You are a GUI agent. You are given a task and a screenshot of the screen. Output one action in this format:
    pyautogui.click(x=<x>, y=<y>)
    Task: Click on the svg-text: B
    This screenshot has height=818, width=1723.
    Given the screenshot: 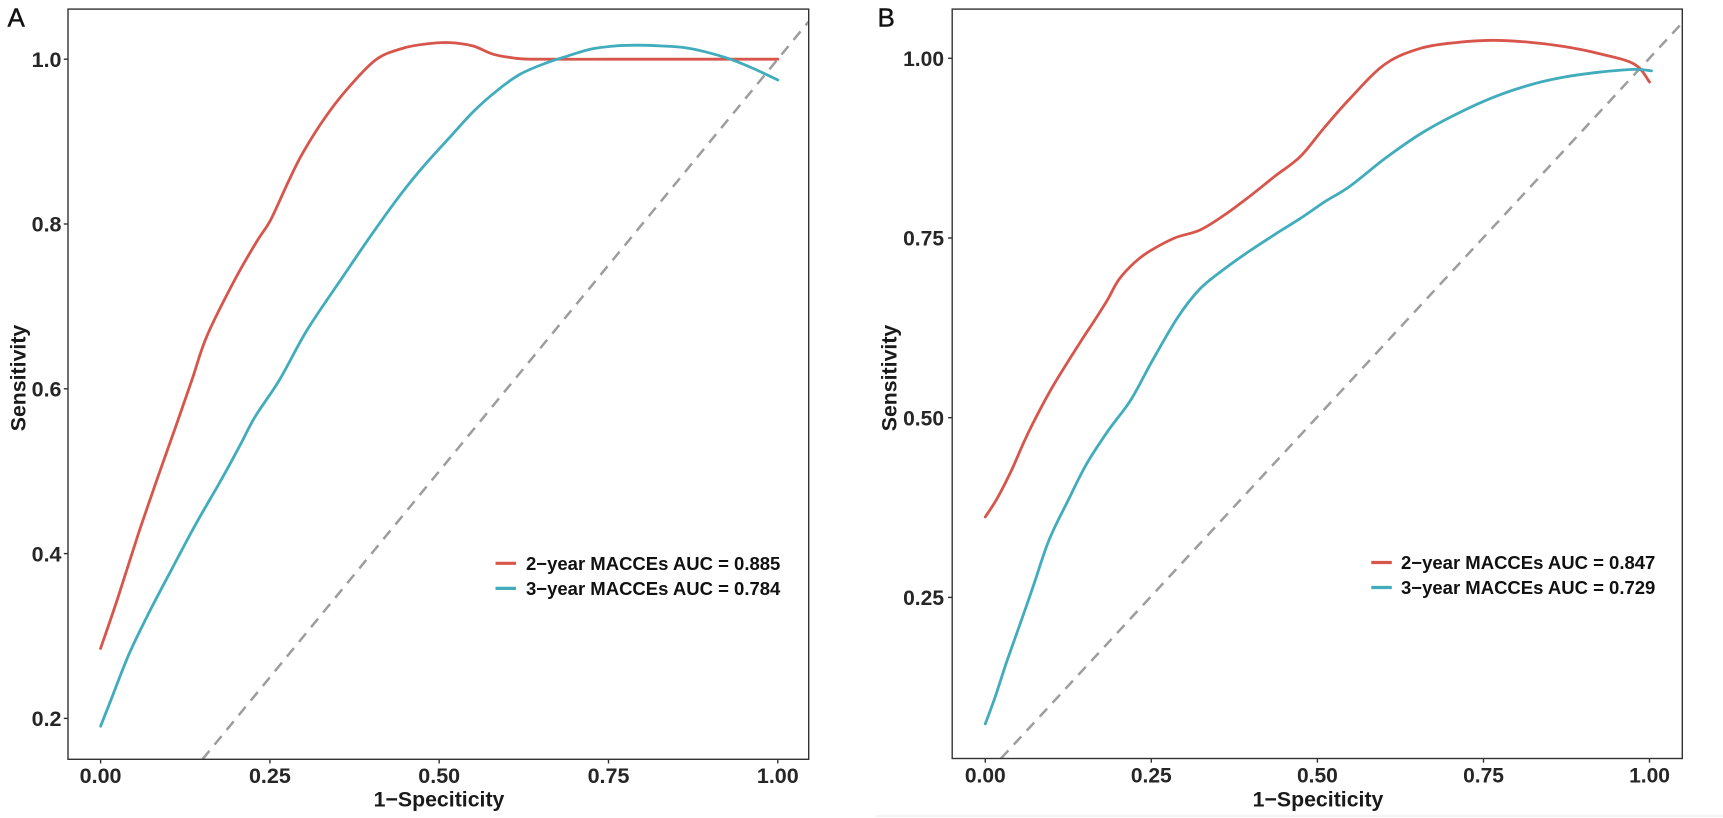 What is the action you would take?
    pyautogui.click(x=886, y=18)
    